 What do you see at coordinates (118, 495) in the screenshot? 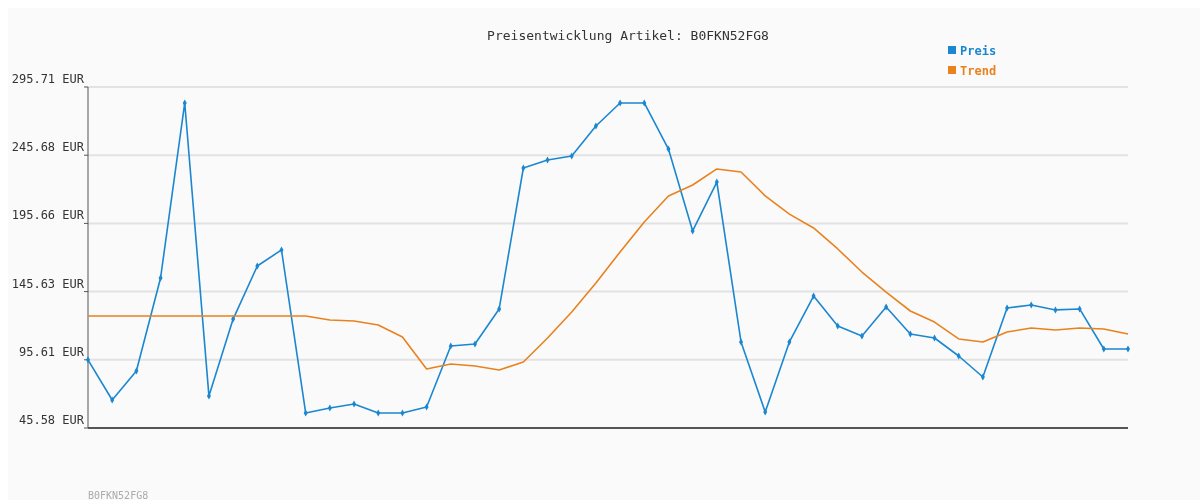
I see `text: B0FKN52FG8` at bounding box center [118, 495].